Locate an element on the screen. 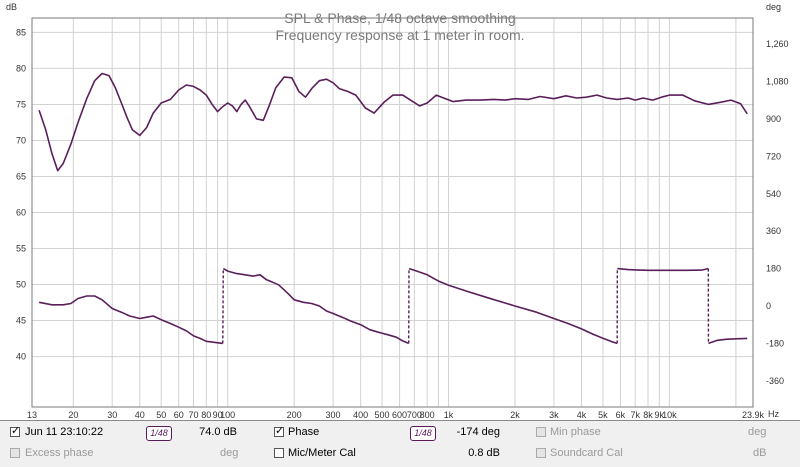 The height and width of the screenshot is (467, 800). x-tick-label: 100 is located at coordinates (227, 415).